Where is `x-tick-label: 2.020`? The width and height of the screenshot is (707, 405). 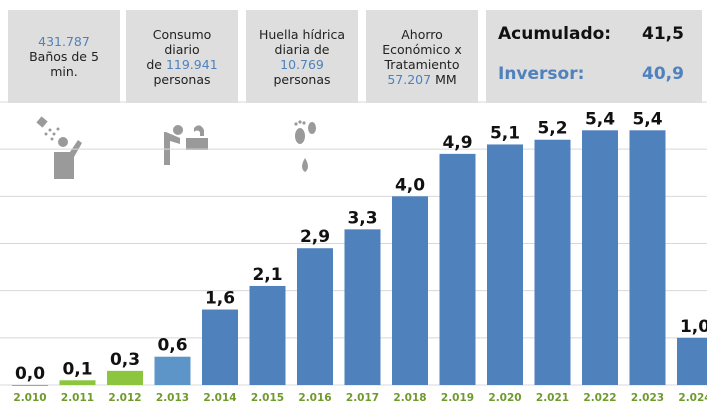
x-tick-label: 2.020 is located at coordinates (504, 398).